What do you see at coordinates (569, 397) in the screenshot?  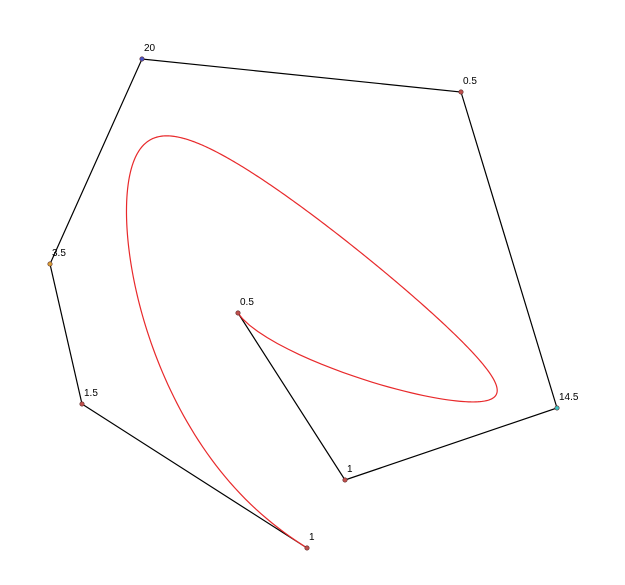 I see `weight-label-5: 14.5` at bounding box center [569, 397].